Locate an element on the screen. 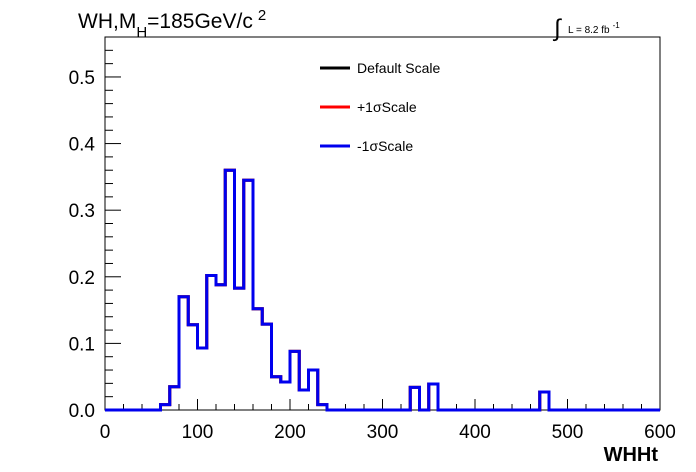 The height and width of the screenshot is (472, 696). x-tick-label: 200 is located at coordinates (290, 432).